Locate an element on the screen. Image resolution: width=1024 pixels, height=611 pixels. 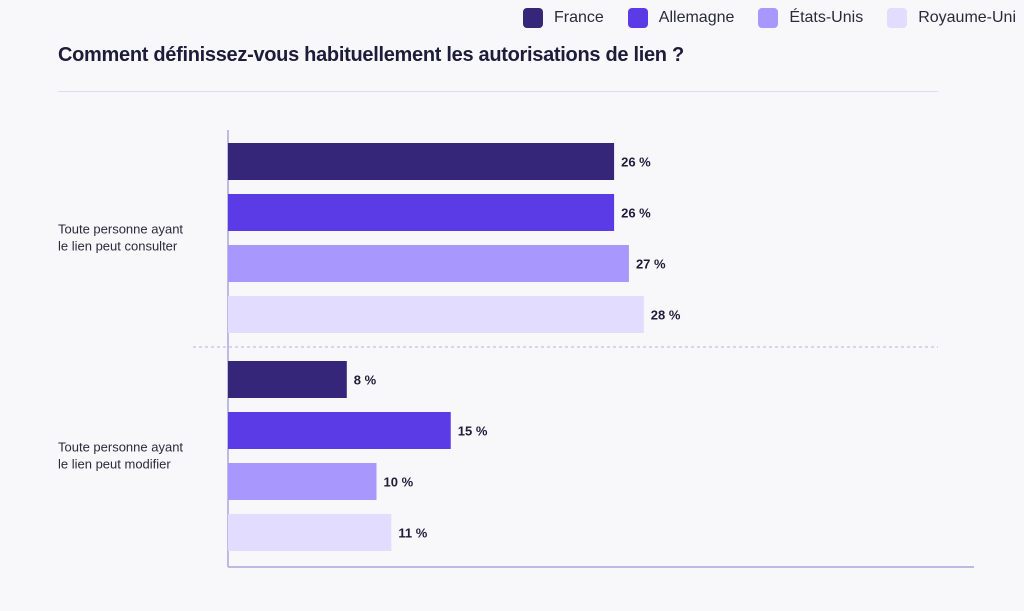
legend-item-etats-unis: États-Unis is located at coordinates (810, 18).